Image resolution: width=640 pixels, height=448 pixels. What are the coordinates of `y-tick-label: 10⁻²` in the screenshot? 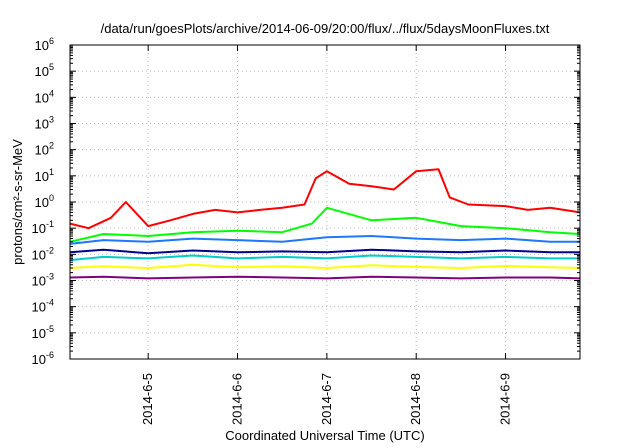 It's located at (43, 253).